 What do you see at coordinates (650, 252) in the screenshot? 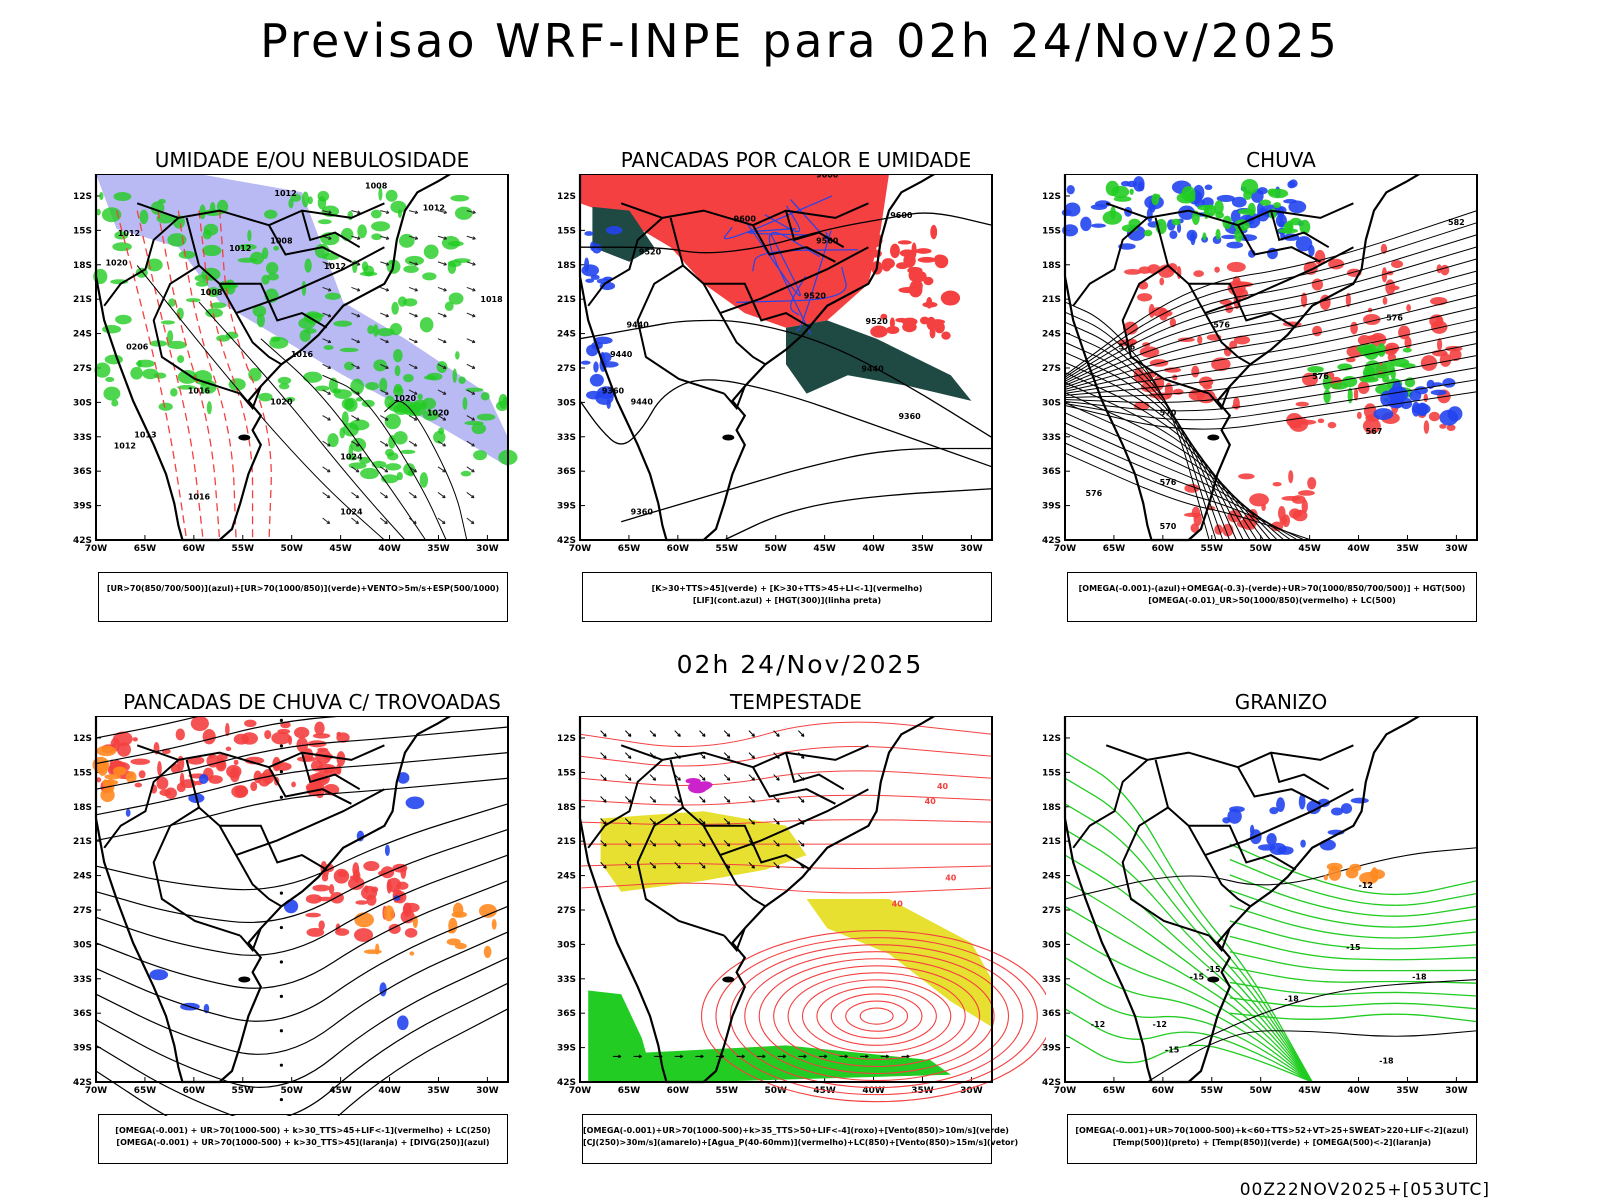
I see `contour-label: 9520` at bounding box center [650, 252].